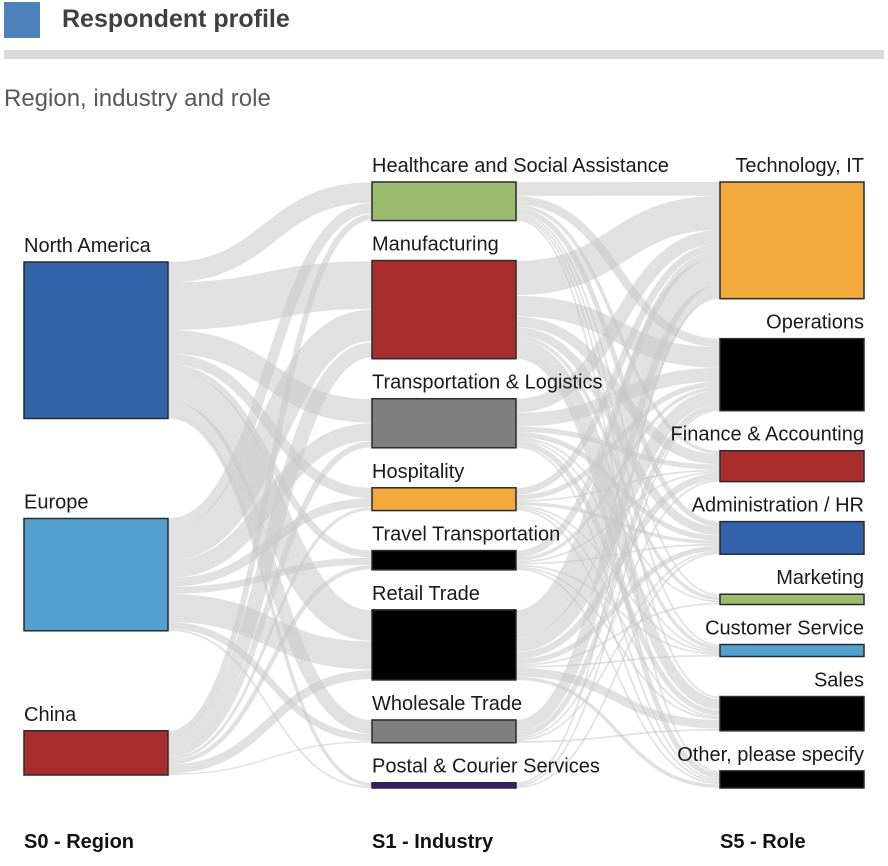 This screenshot has width=888, height=866. Describe the element at coordinates (618, 554) in the screenshot. I see `link-travel-transportation-to-administration-hr` at that location.